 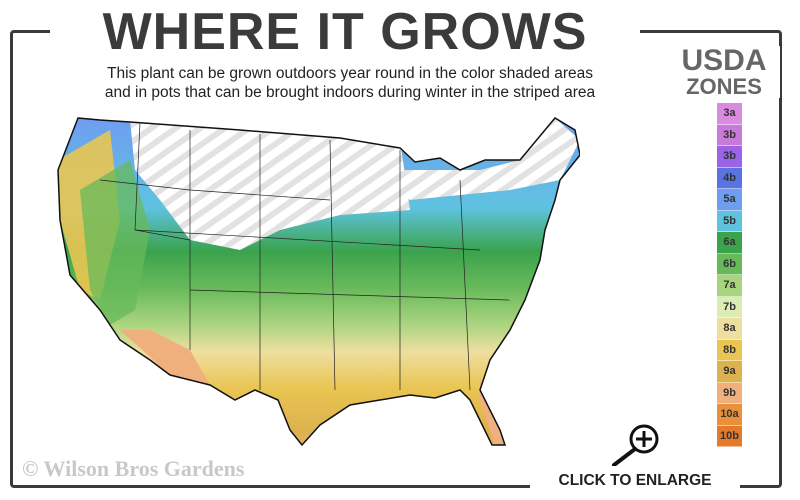 I want to click on legend-zone-3a: 3a, so click(x=729, y=114).